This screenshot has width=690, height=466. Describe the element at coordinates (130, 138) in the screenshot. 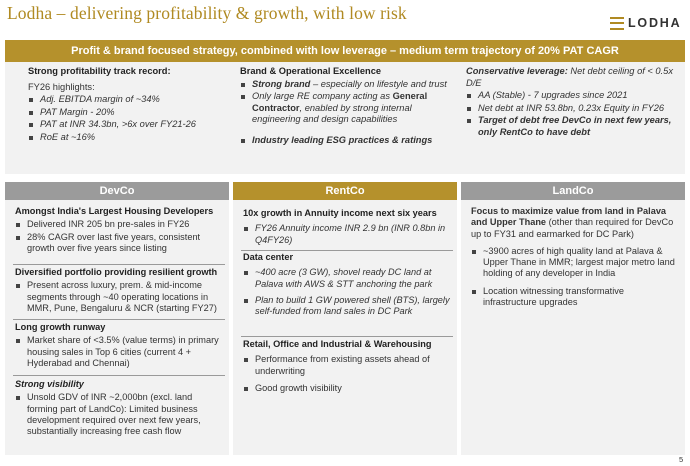

I see `list-item: RoE at ~16%` at that location.